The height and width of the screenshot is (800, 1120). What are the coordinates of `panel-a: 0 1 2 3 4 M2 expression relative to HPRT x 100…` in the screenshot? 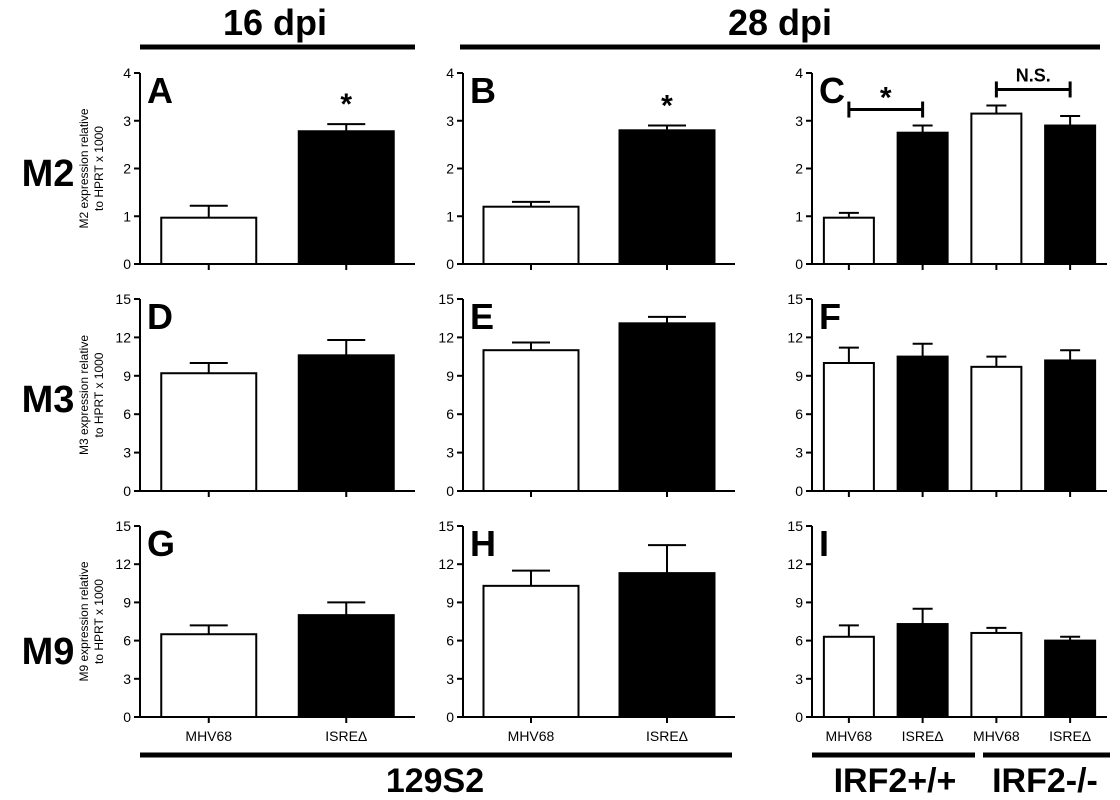 It's located at (246, 168).